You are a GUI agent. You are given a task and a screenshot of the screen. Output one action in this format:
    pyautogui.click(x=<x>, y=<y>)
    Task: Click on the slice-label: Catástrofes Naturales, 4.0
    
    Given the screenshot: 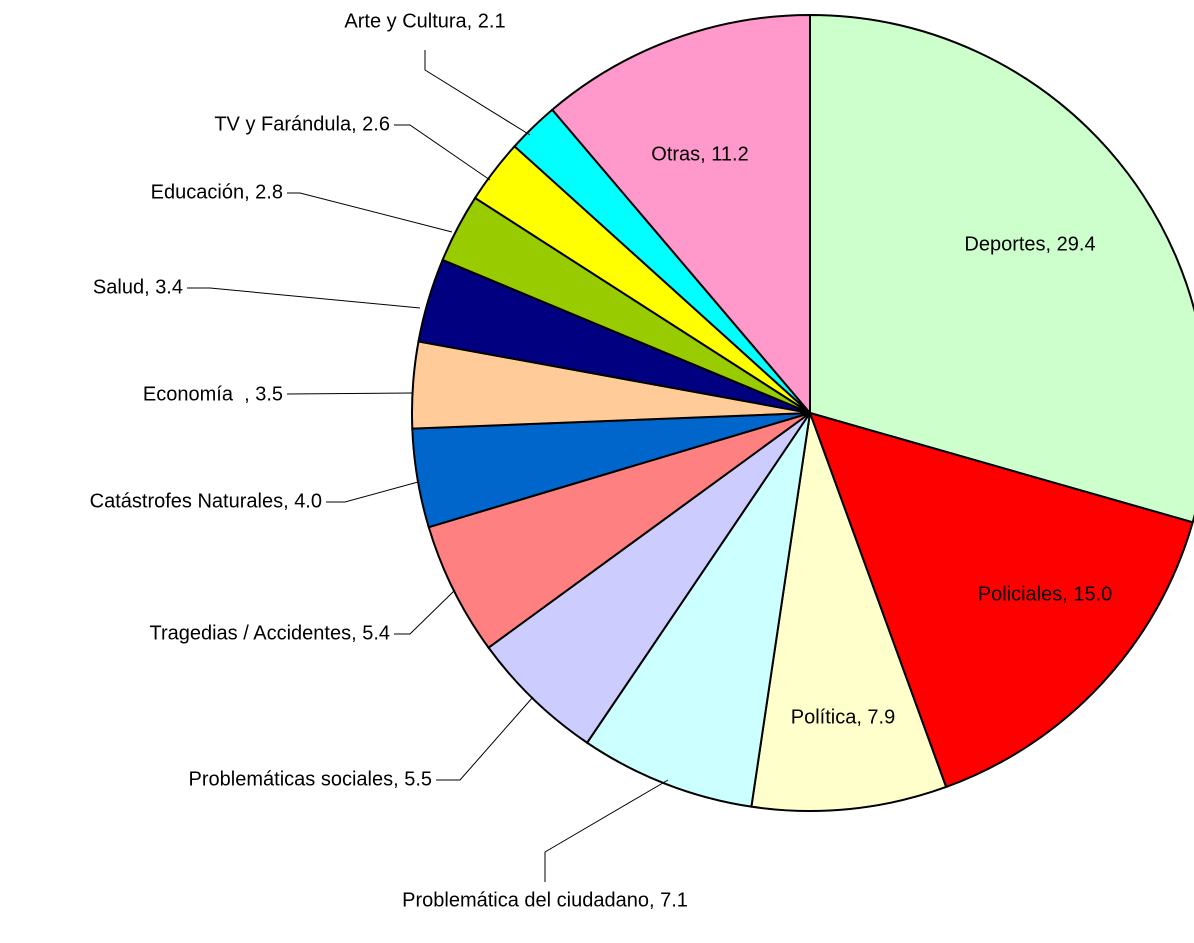 What is the action you would take?
    pyautogui.click(x=206, y=501)
    